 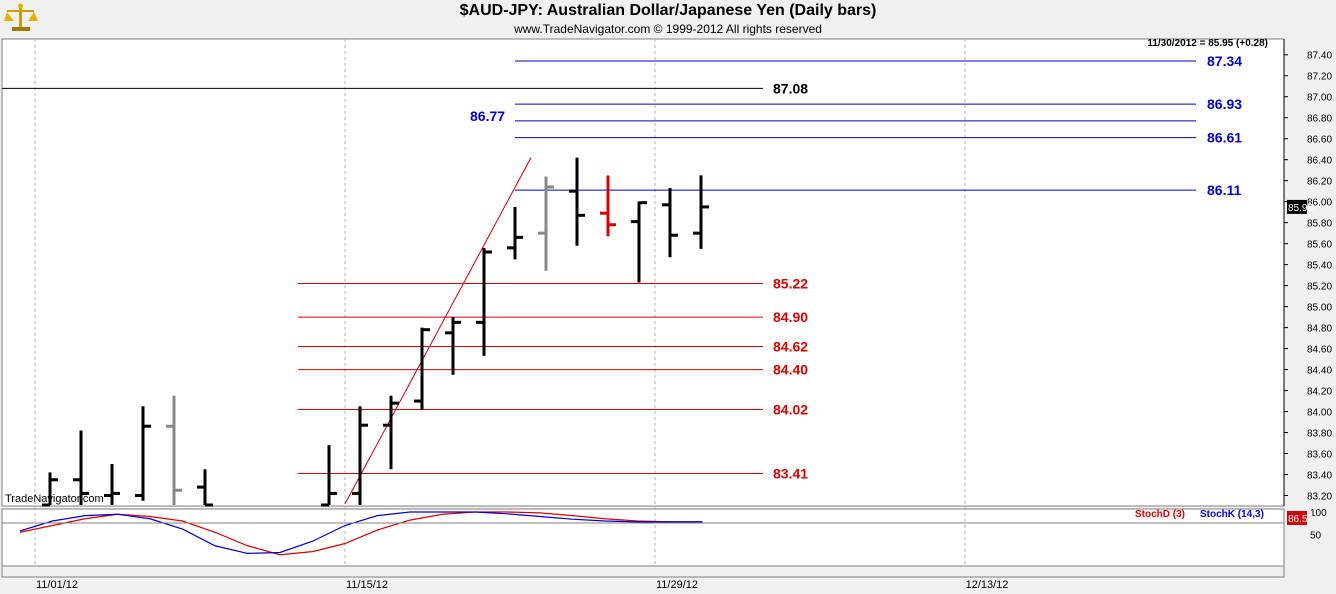 What do you see at coordinates (1319, 182) in the screenshot?
I see `price-tick-label: 86.20` at bounding box center [1319, 182].